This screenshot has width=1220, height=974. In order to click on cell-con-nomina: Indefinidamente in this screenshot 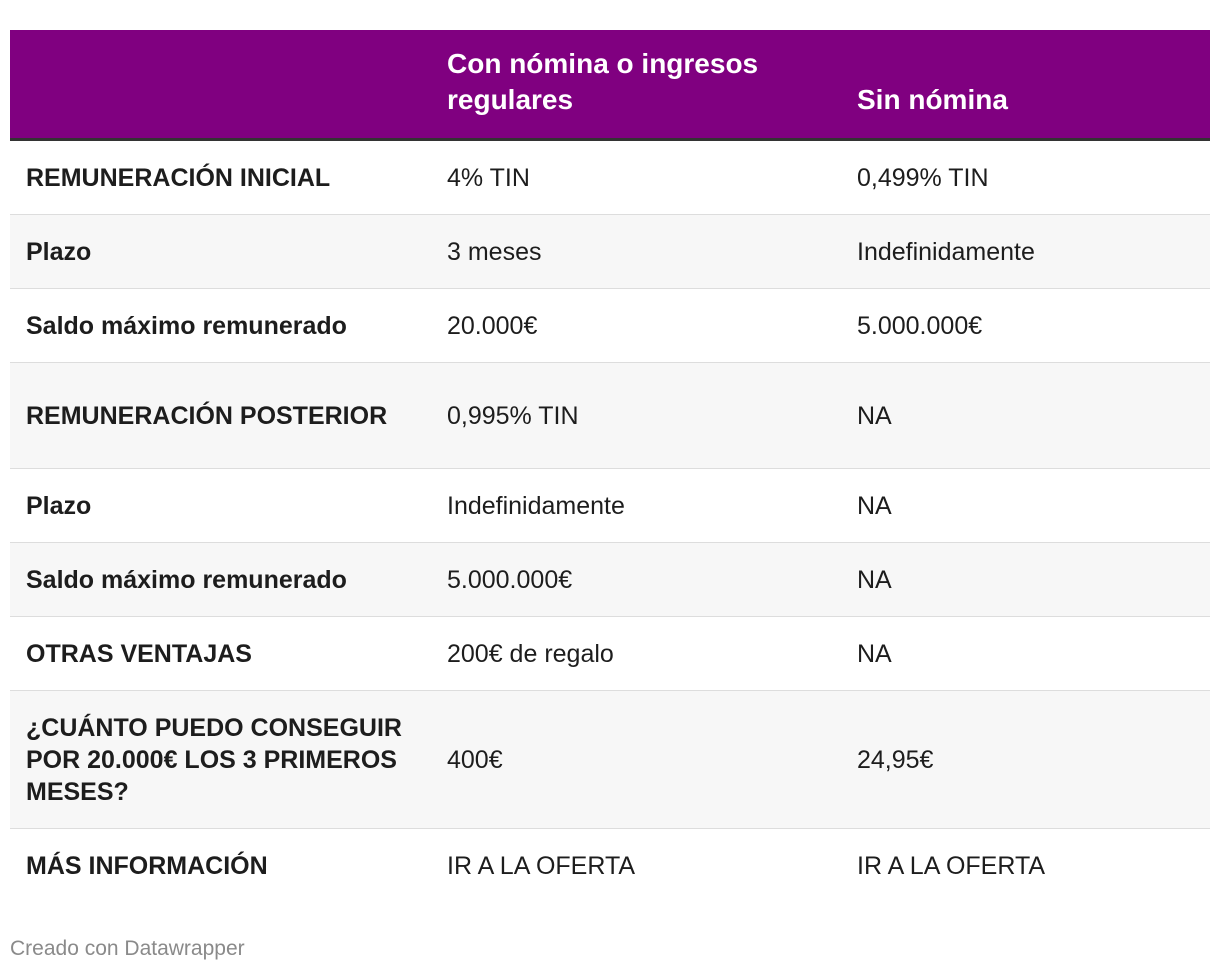, I will do `click(636, 505)`.